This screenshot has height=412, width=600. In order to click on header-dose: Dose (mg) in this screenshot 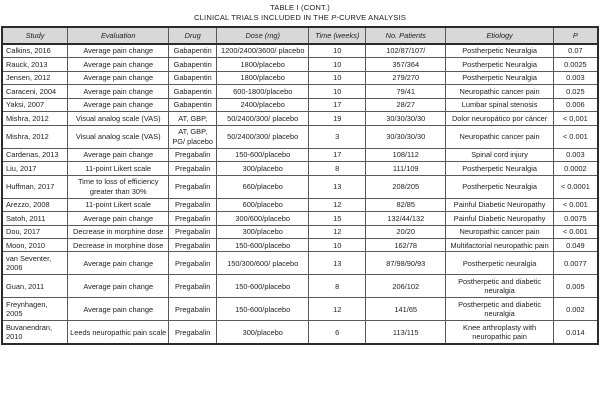, I will do `click(263, 35)`.